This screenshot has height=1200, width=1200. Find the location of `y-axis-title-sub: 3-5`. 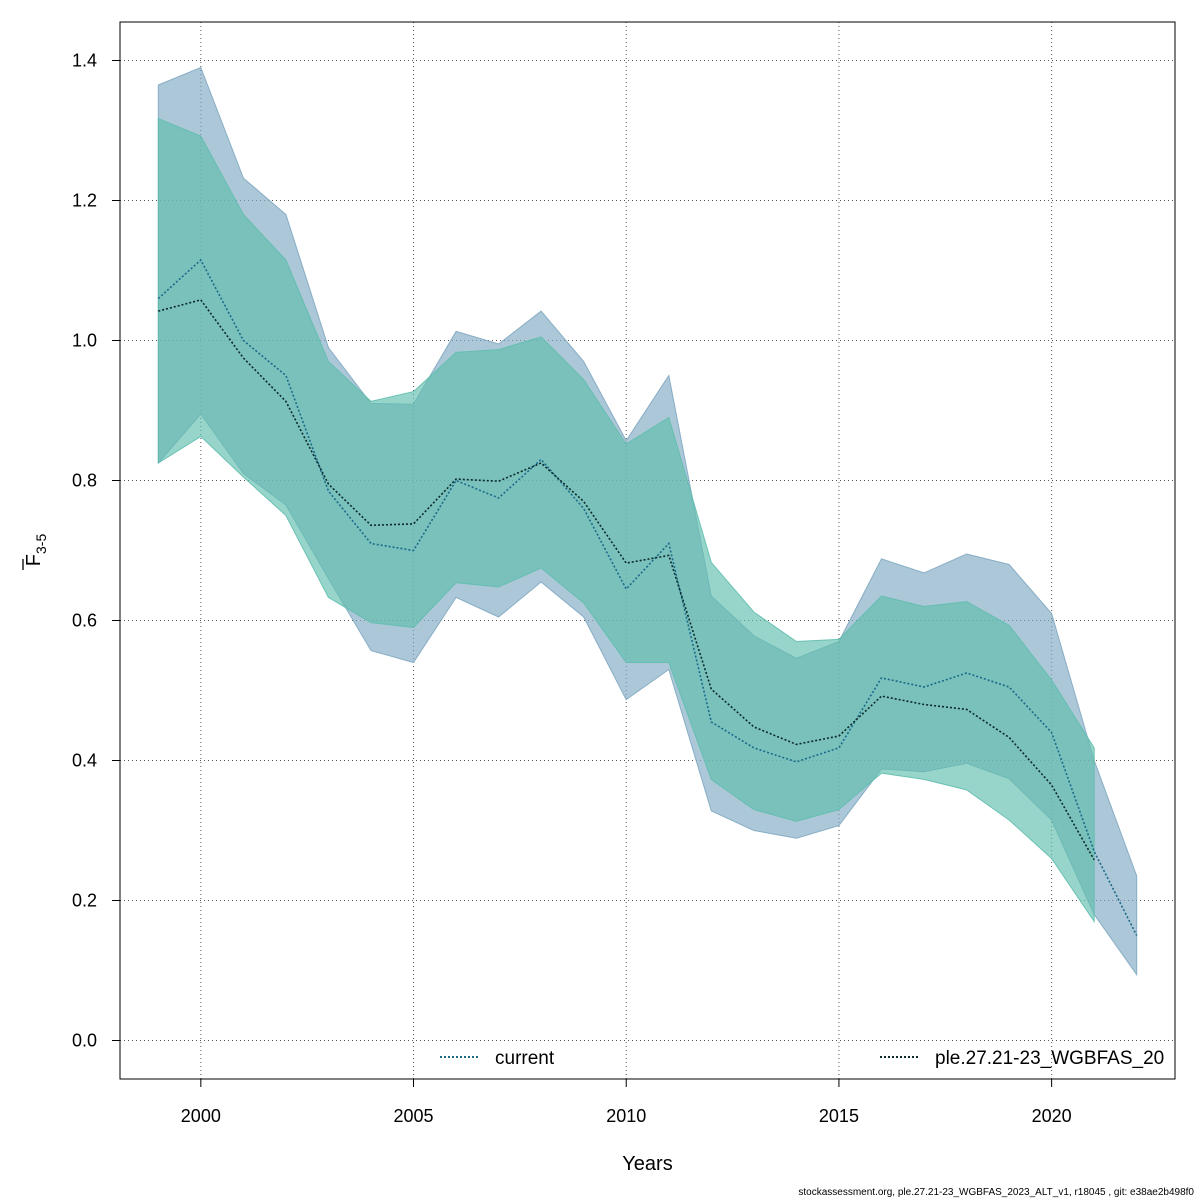

y-axis-title-sub: 3-5 is located at coordinates (41, 544).